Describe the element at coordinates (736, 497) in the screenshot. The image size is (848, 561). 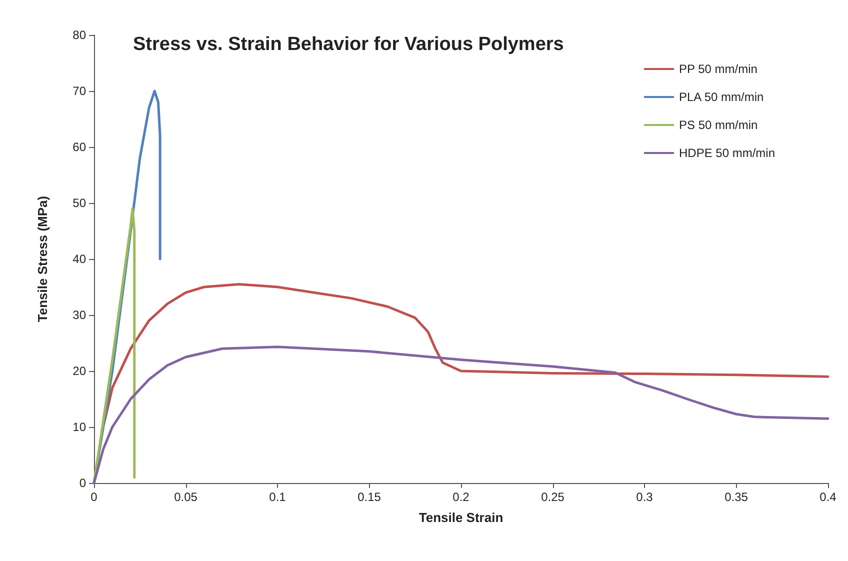
I see `x-tick-label: 0.35` at that location.